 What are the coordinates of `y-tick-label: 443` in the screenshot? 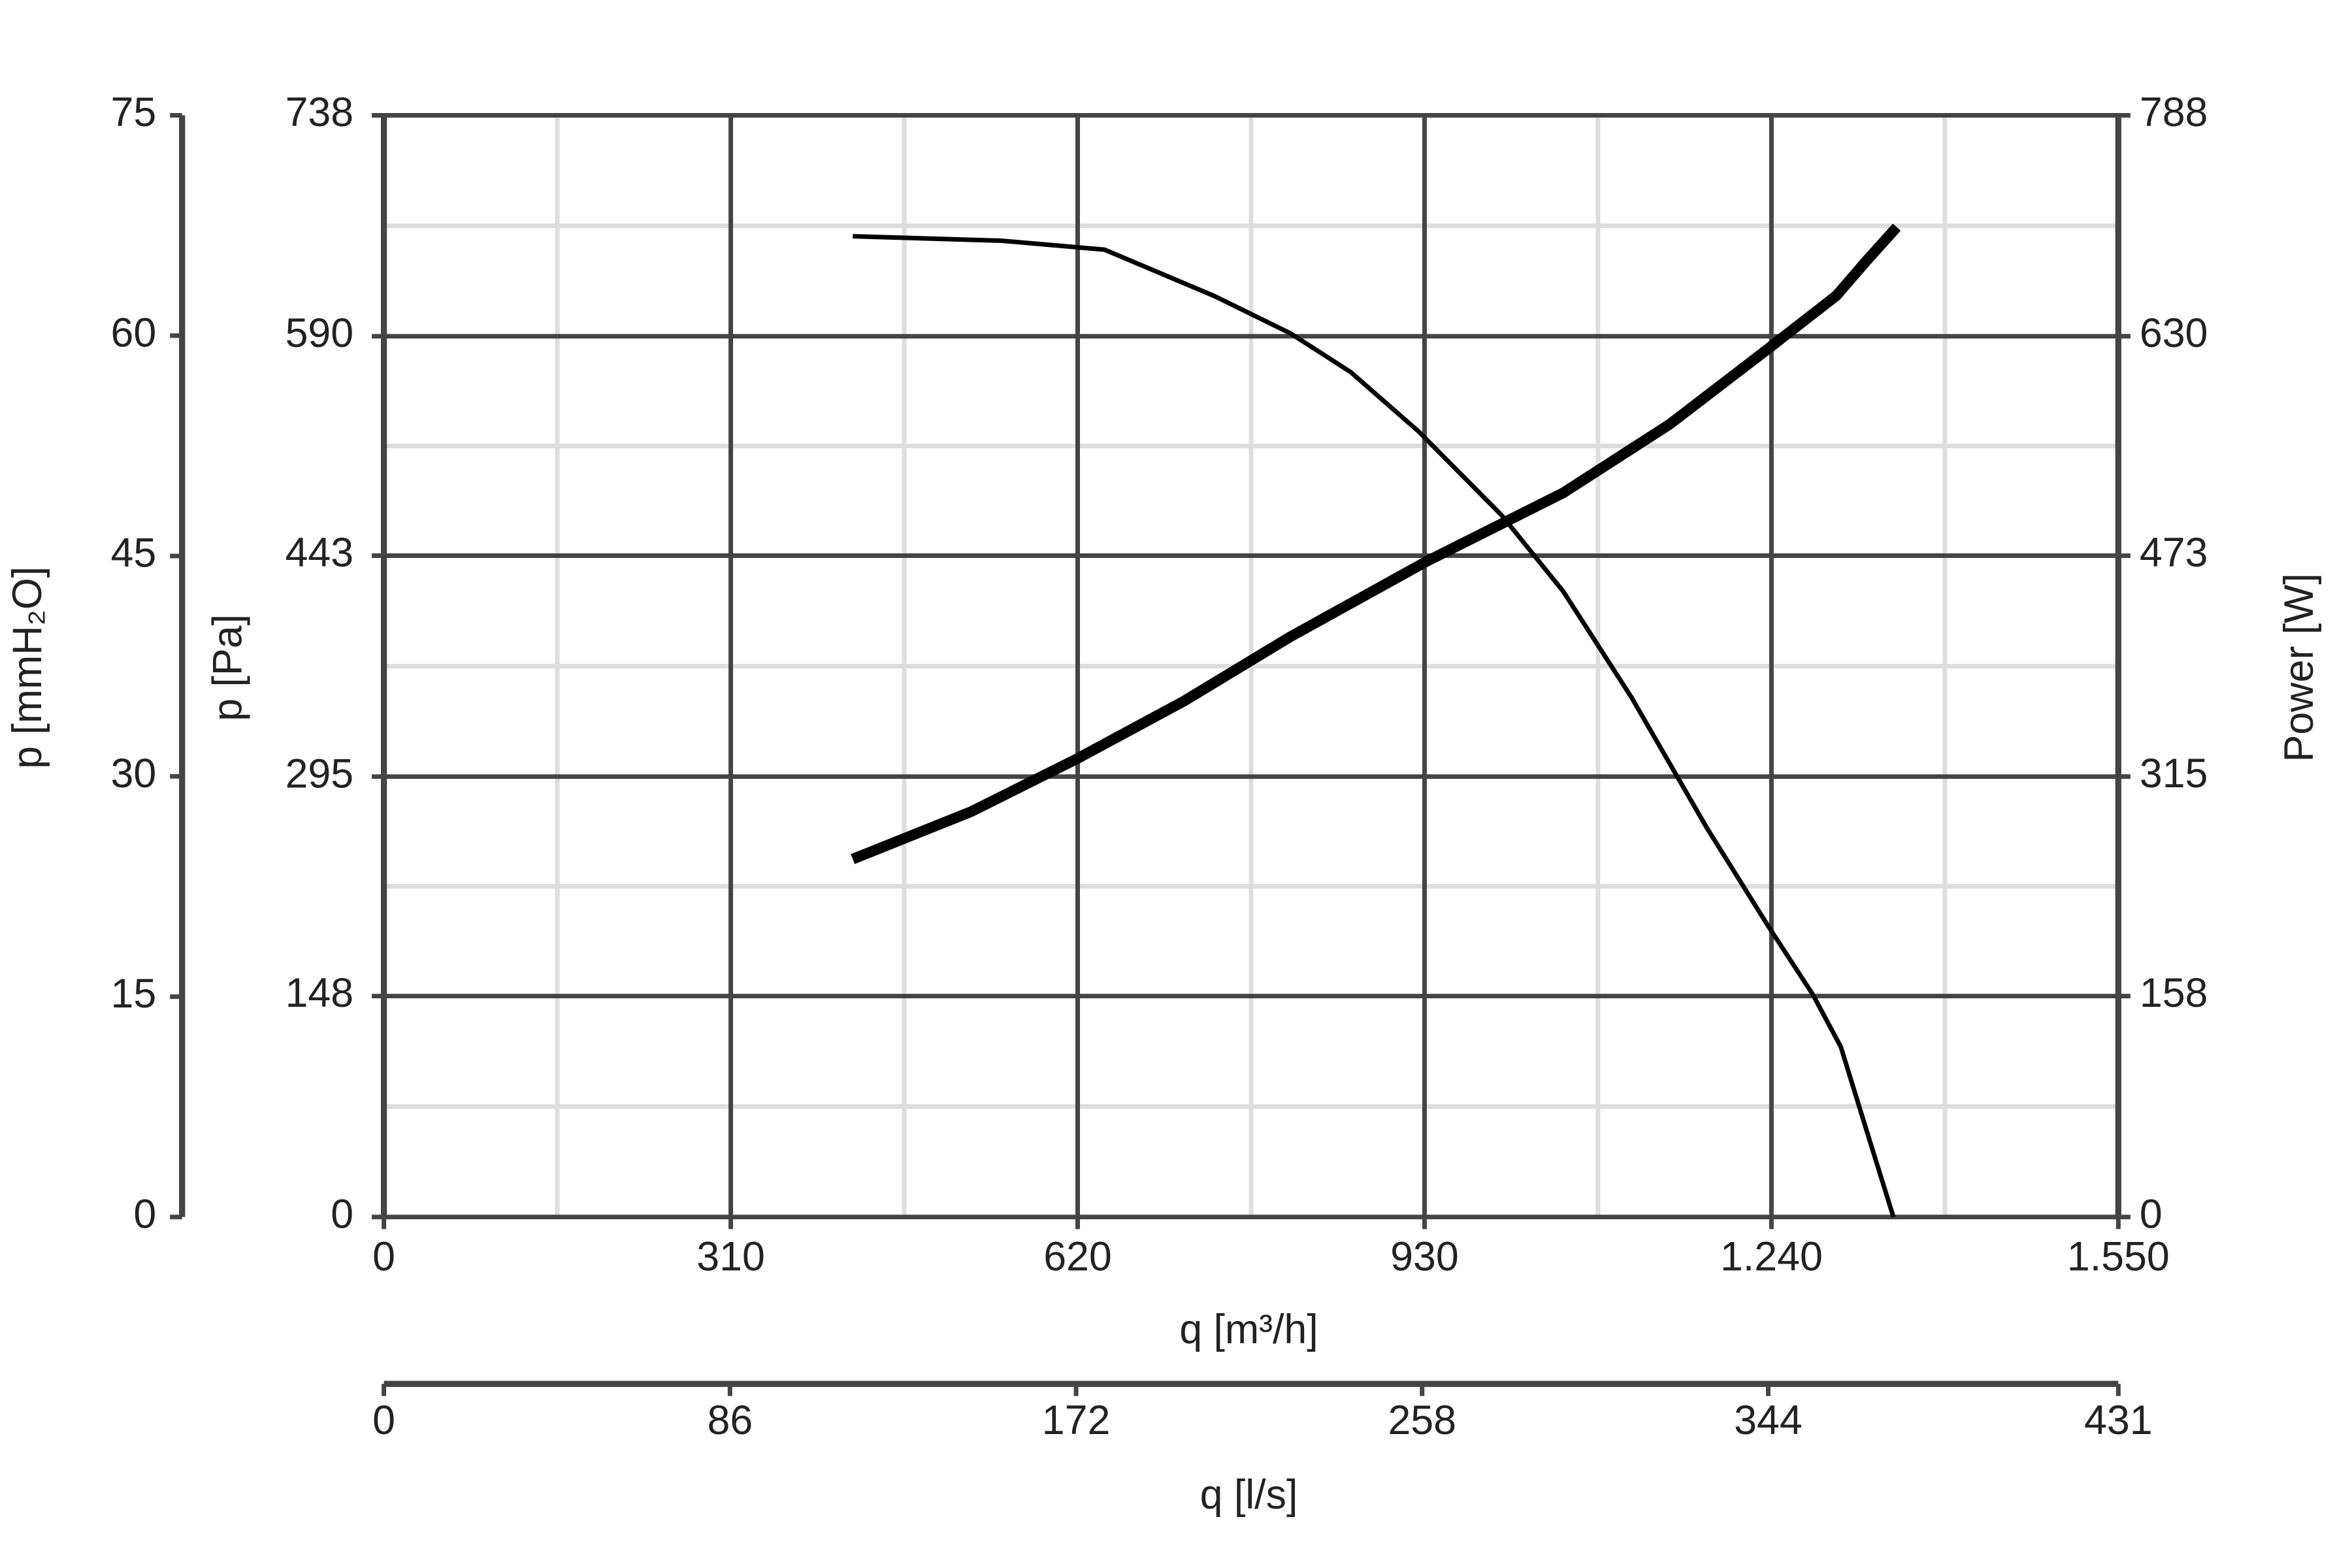 It's located at (320, 553).